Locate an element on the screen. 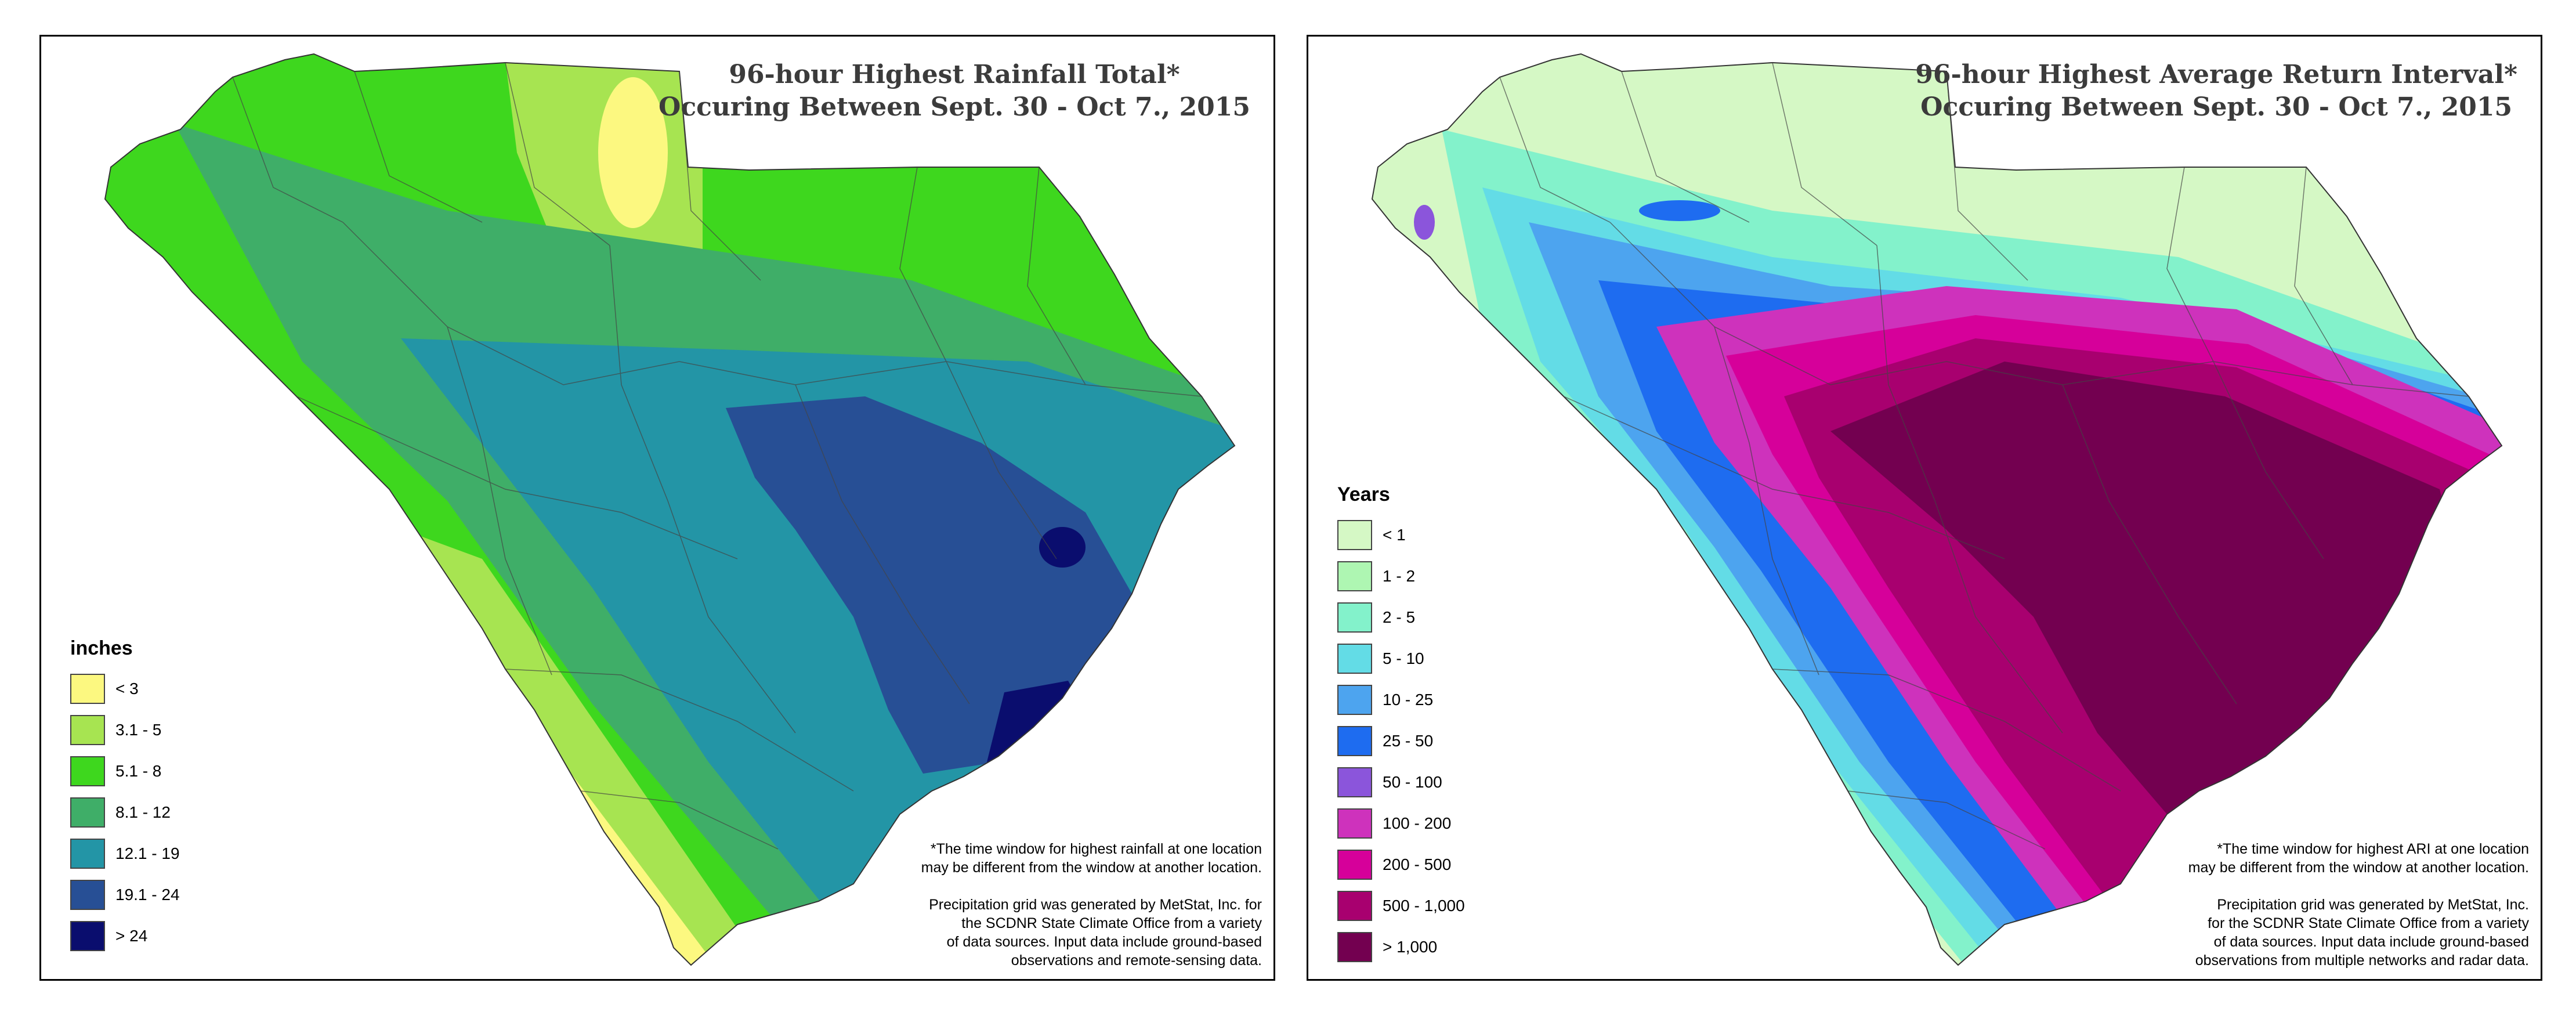  legend-item: < 3 is located at coordinates (125, 688).